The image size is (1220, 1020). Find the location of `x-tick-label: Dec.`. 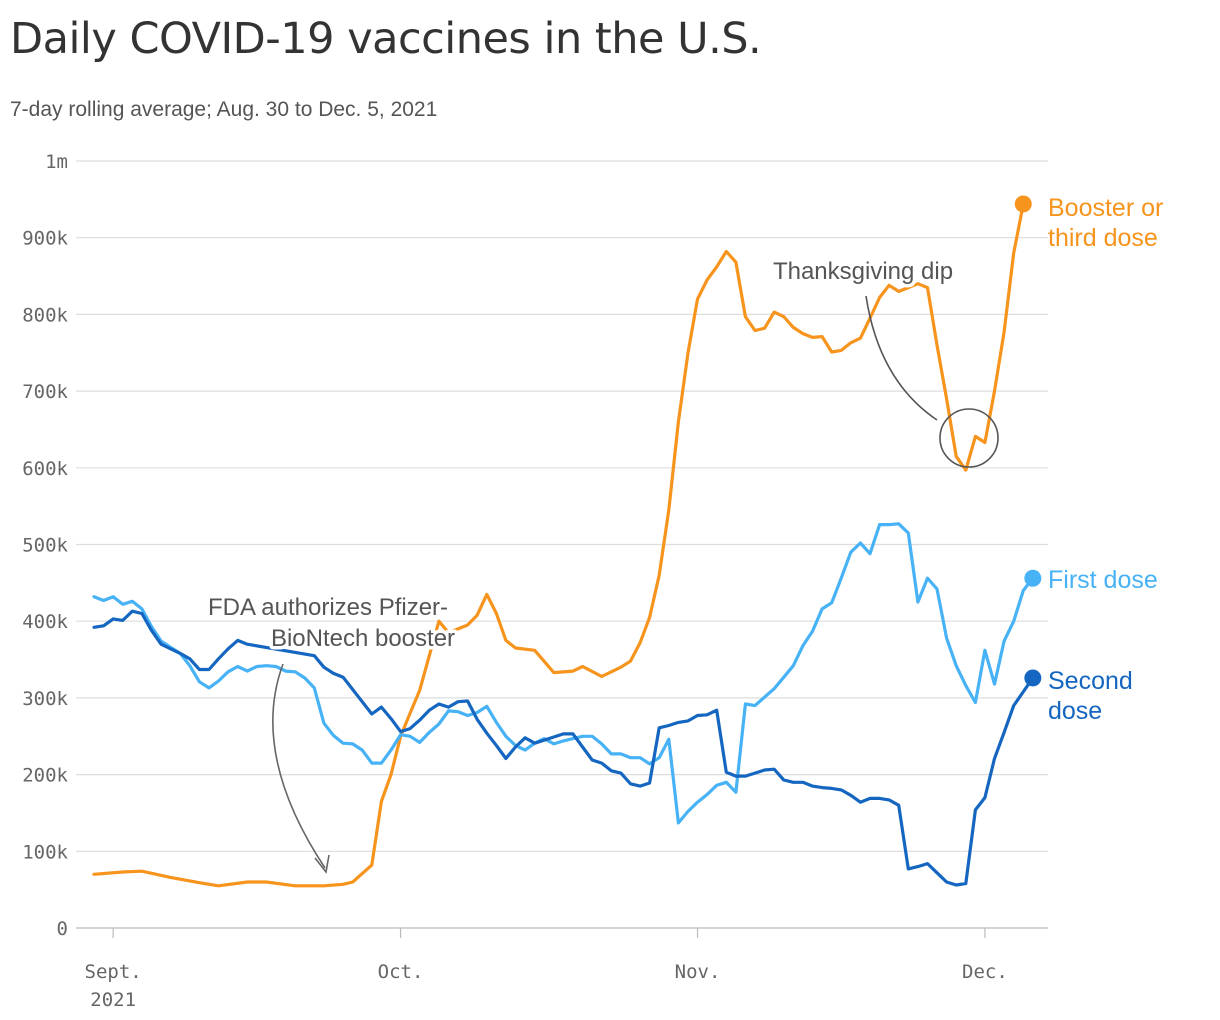

x-tick-label: Dec. is located at coordinates (985, 972).